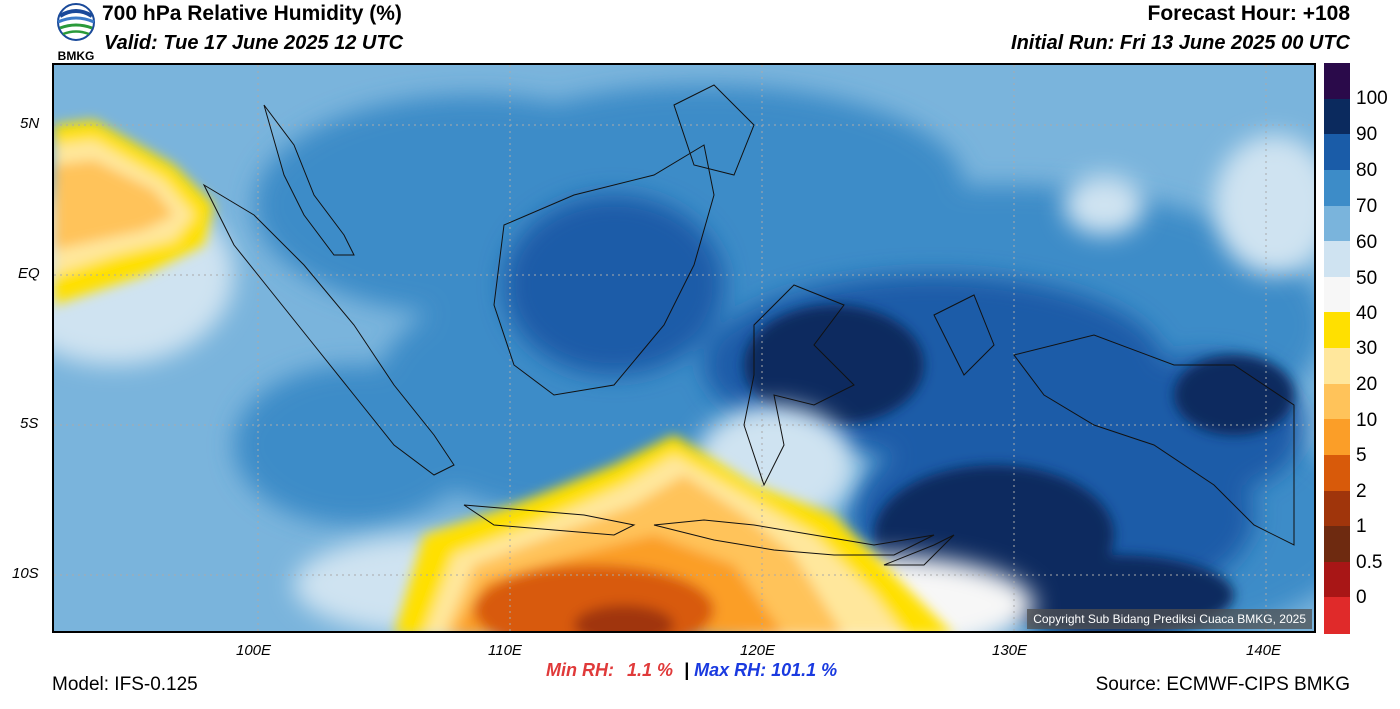  I want to click on colorbar, so click(1337, 348).